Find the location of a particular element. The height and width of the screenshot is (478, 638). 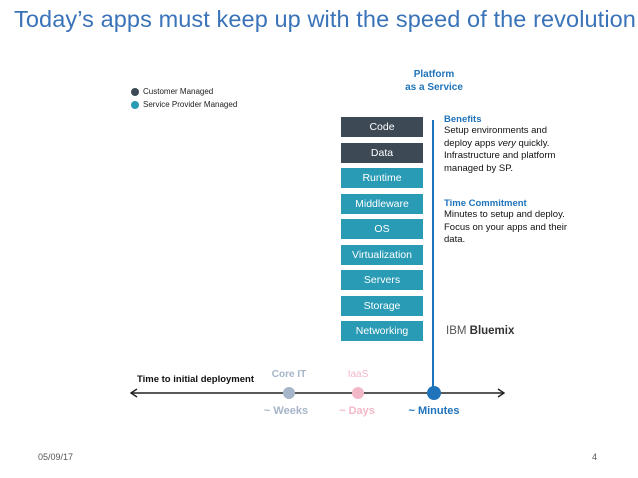

layer-code: Code is located at coordinates (382, 127).